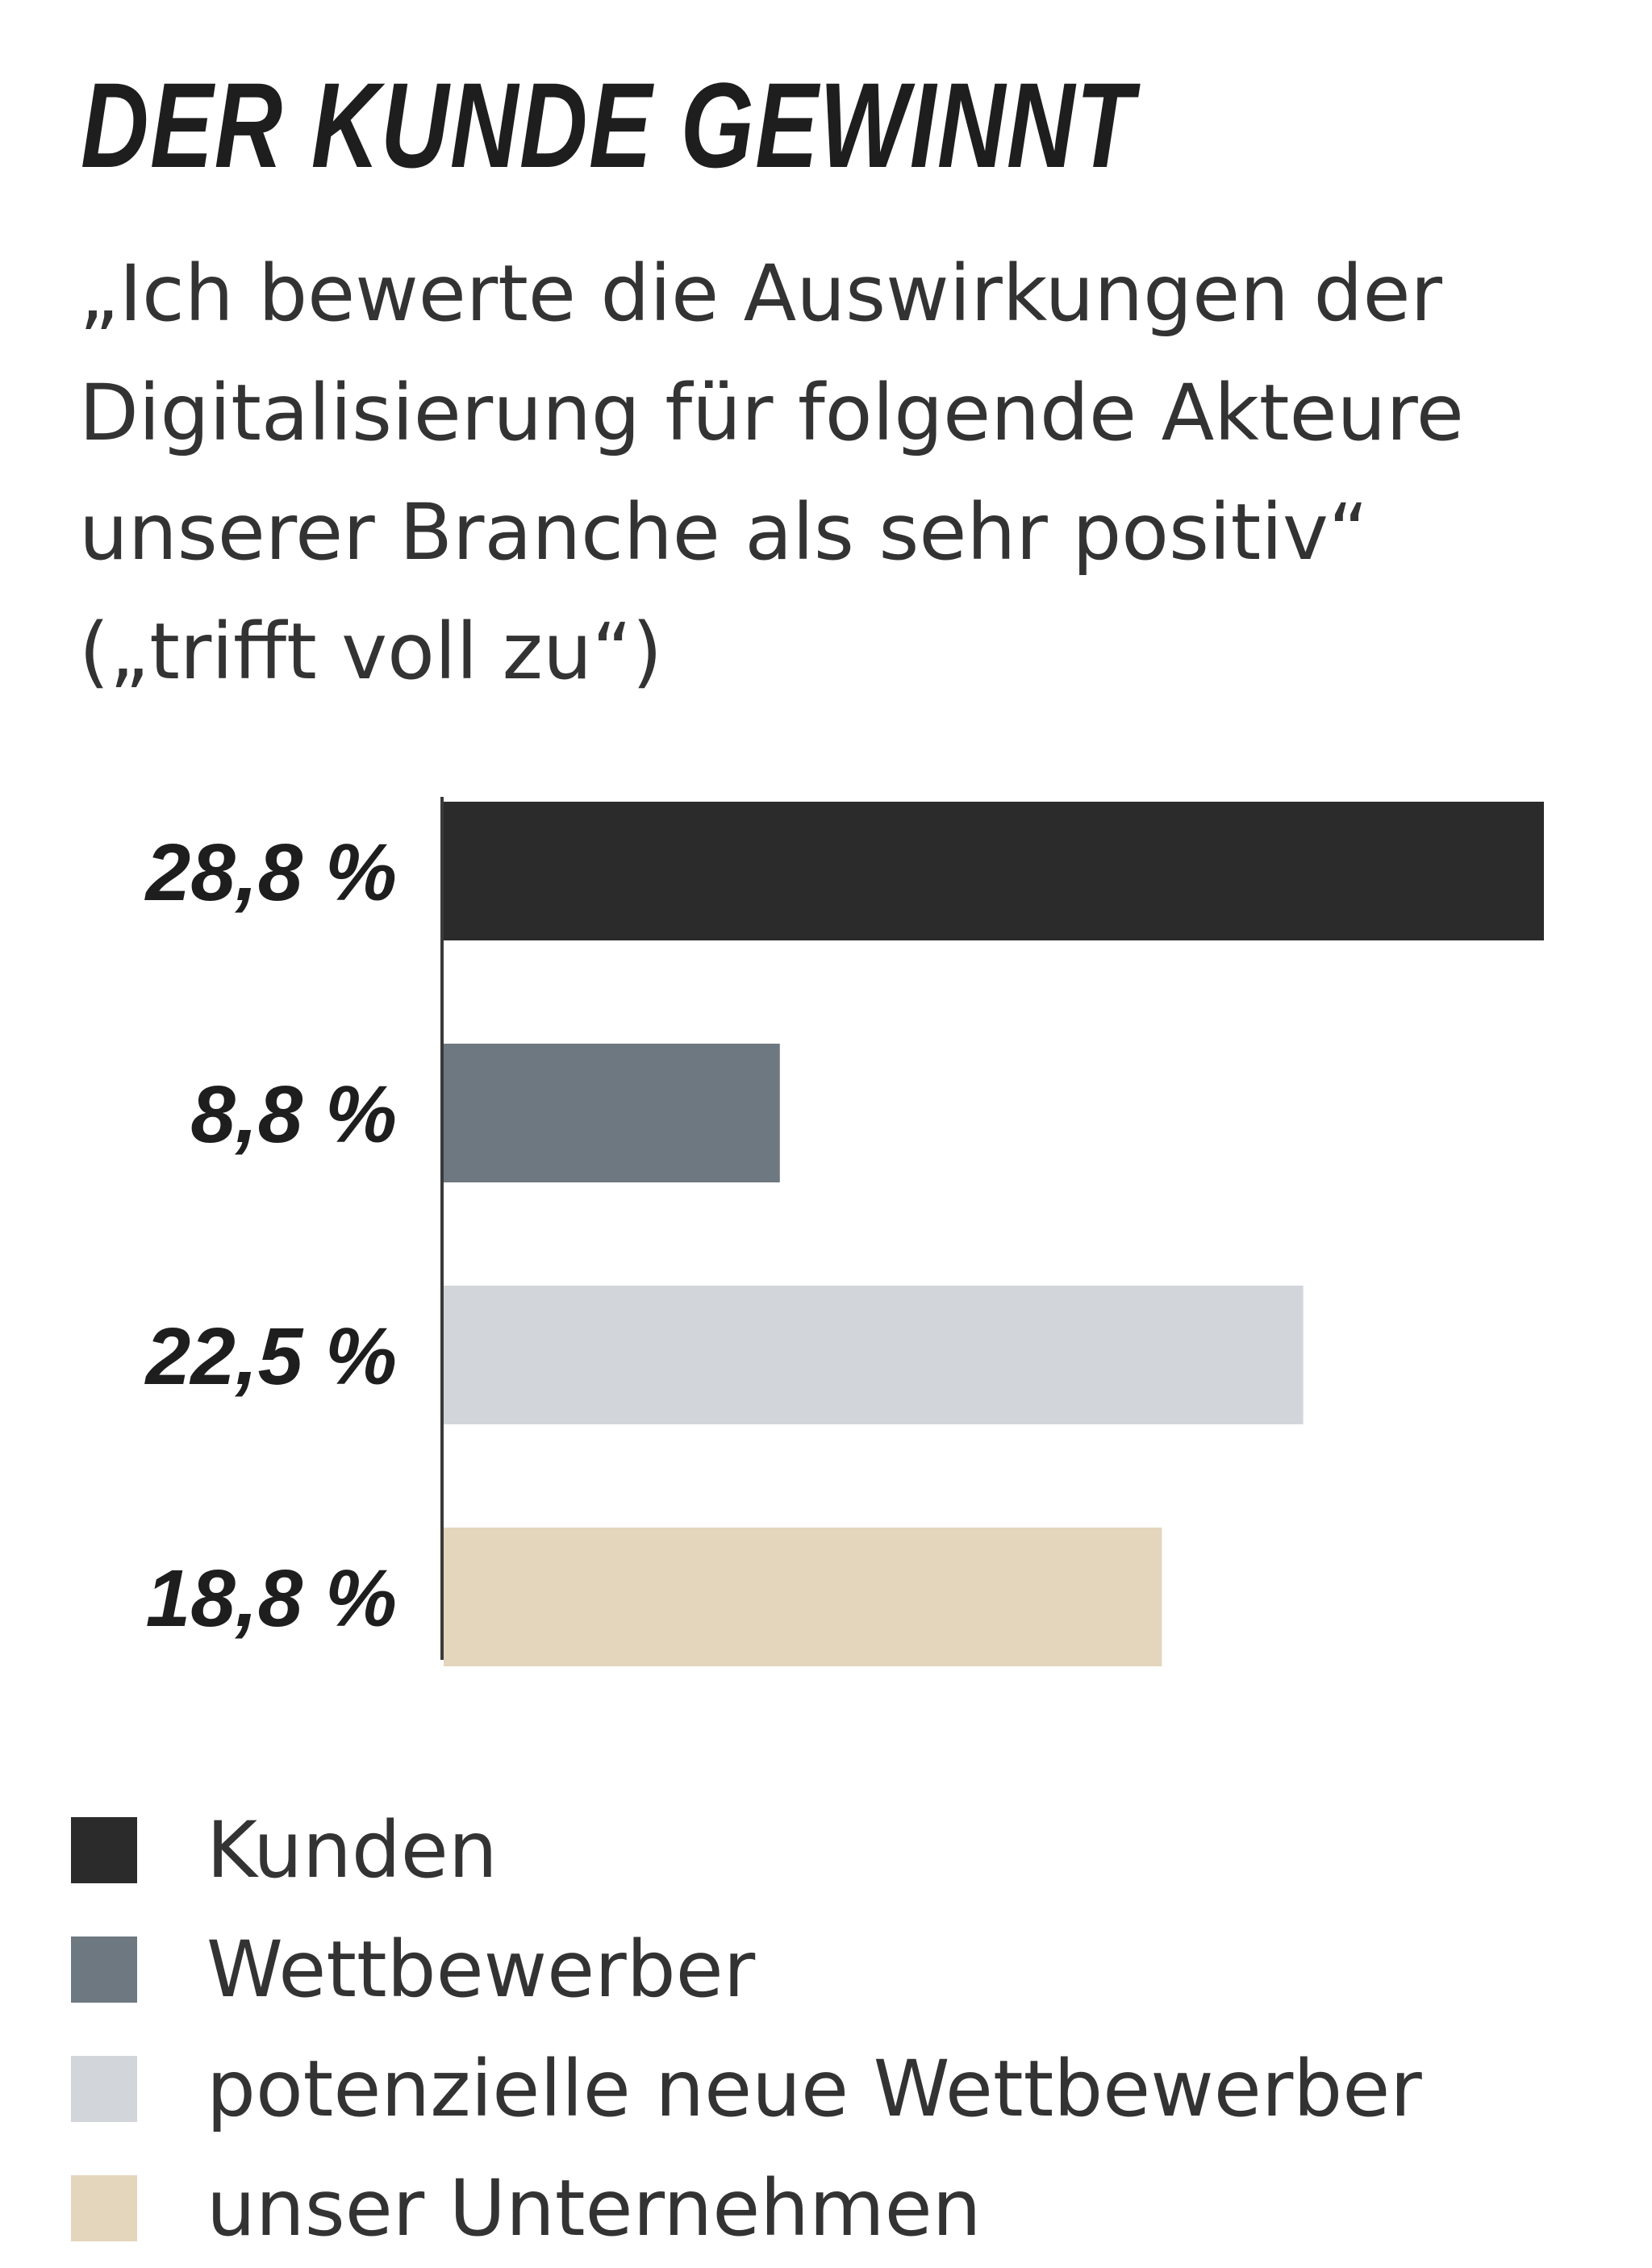 This screenshot has width=1652, height=2268. I want to click on bar-potenzielle-neue-wettbewerber, so click(874, 1355).